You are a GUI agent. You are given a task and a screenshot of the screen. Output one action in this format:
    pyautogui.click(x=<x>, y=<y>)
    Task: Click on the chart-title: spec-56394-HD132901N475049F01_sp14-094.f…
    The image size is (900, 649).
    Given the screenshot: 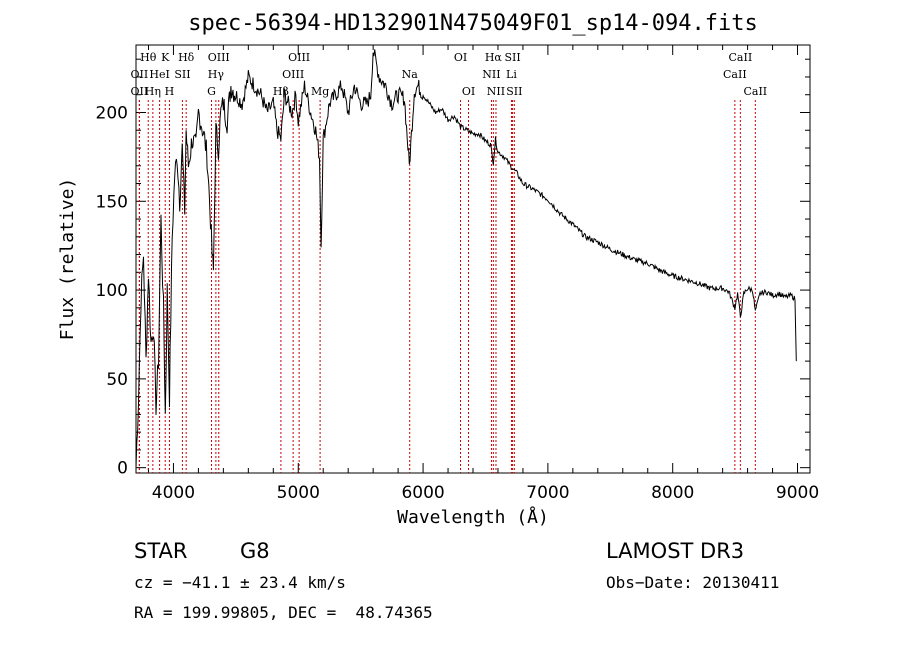 What is the action you would take?
    pyautogui.click(x=473, y=23)
    